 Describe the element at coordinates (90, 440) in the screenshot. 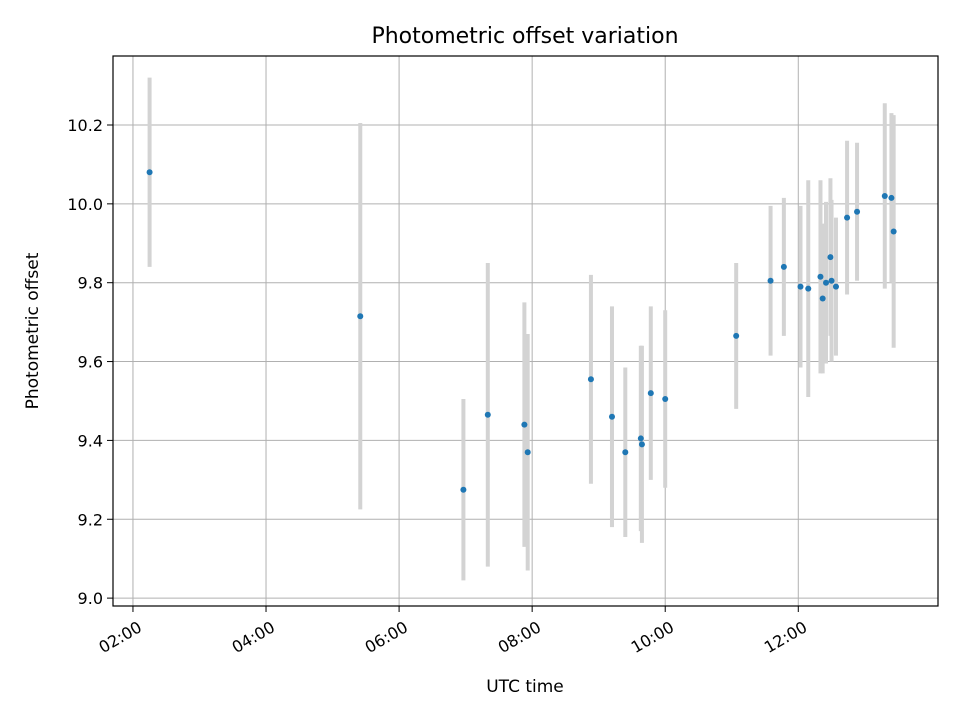

I see `y-tick-label: 9.4` at that location.